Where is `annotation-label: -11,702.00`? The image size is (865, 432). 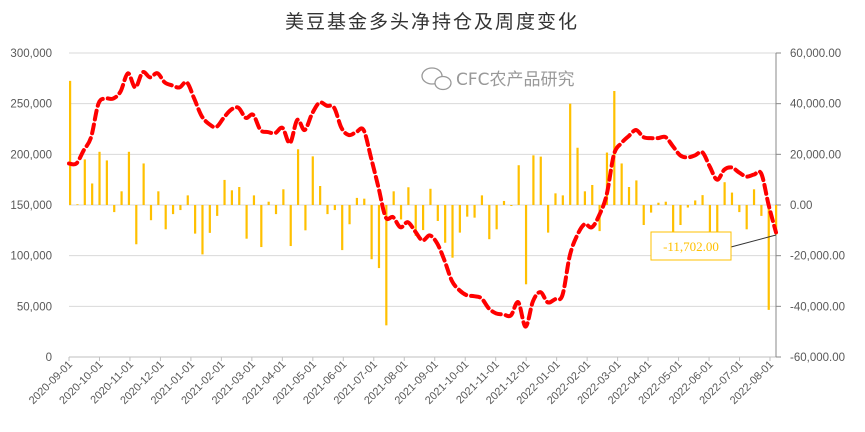 annotation-label: -11,702.00 is located at coordinates (691, 246).